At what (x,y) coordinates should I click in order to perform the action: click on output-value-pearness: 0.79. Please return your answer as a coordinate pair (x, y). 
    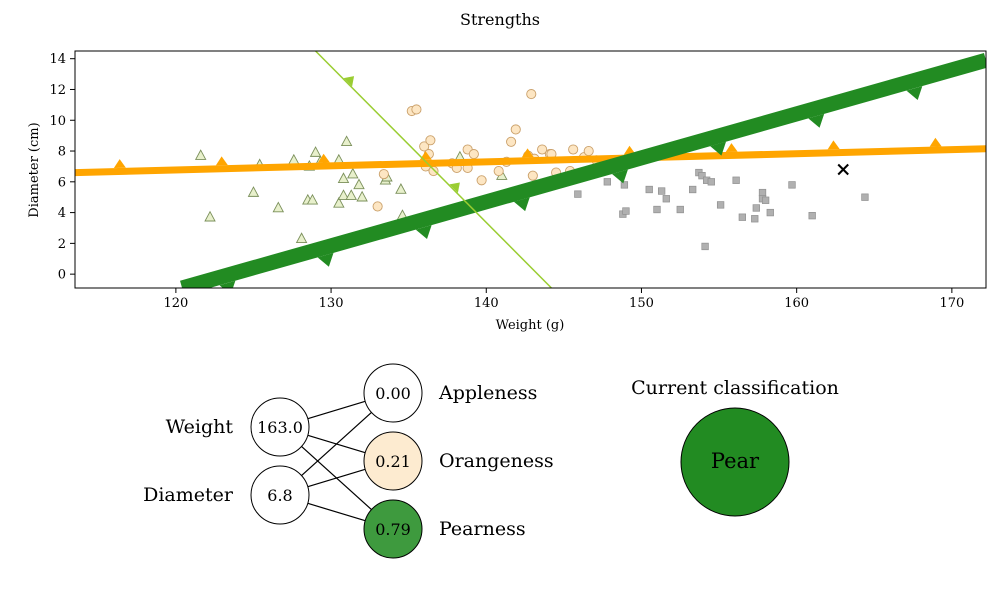
    Looking at the image, I should click on (393, 529).